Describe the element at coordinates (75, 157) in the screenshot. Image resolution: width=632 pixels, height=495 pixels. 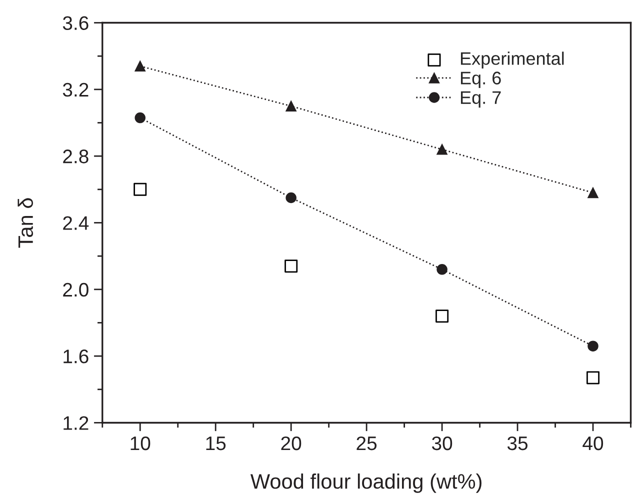
I see `y-tick-label: 2.8` at that location.